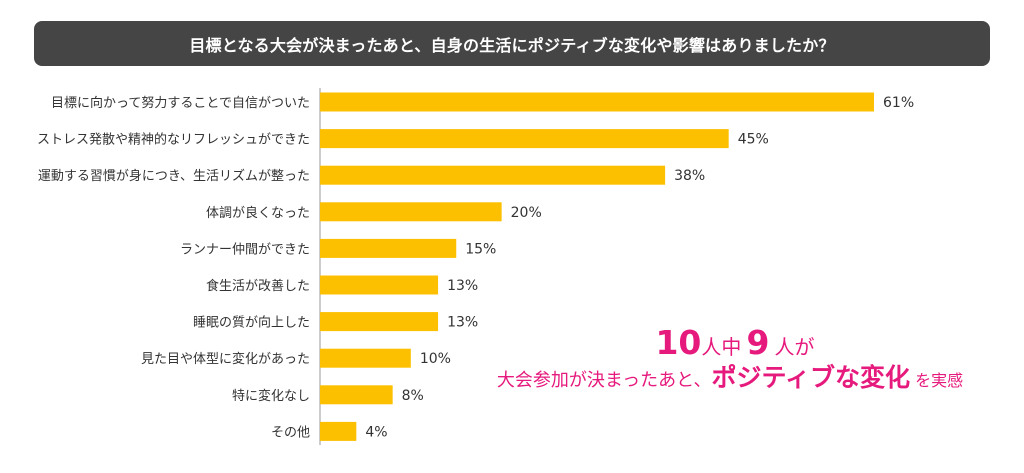  What do you see at coordinates (258, 213) in the screenshot?
I see `category-label-3: 体調が良くなった` at bounding box center [258, 213].